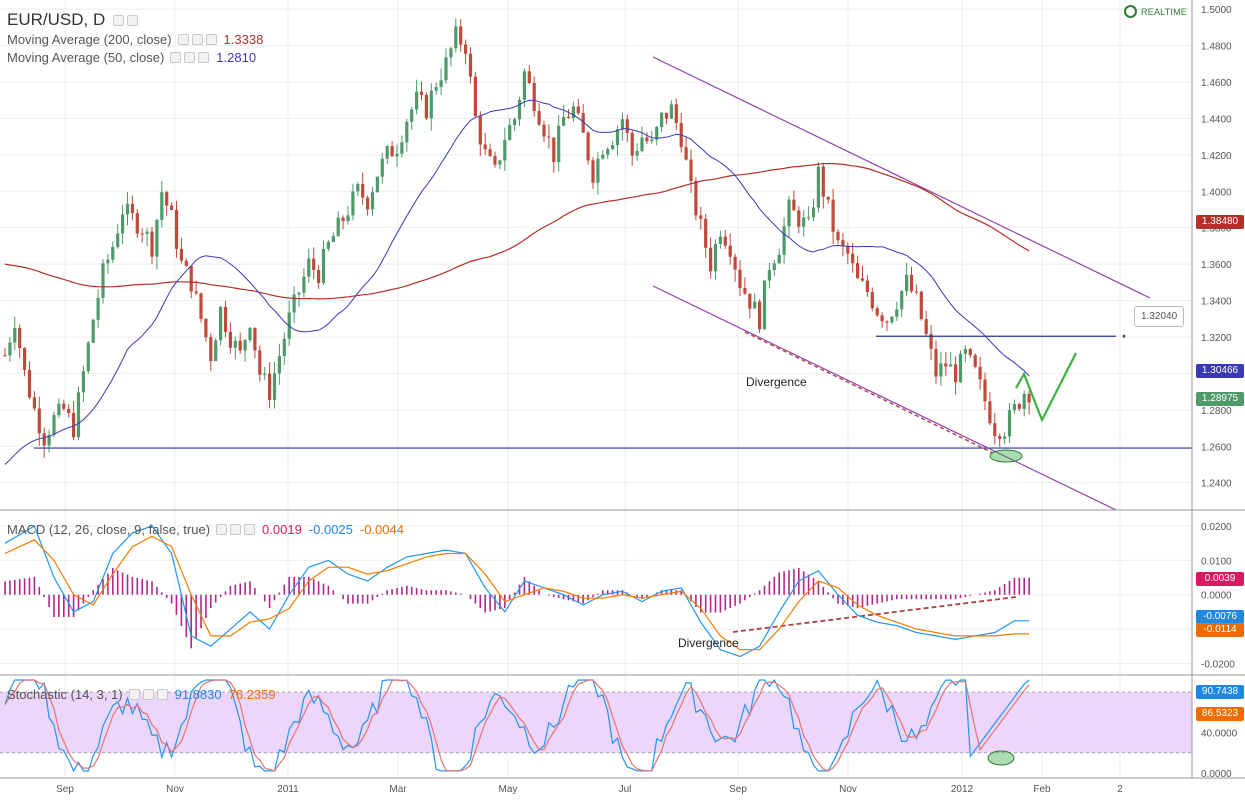  I want to click on y-tick-label: 1.5000, so click(1216, 10).